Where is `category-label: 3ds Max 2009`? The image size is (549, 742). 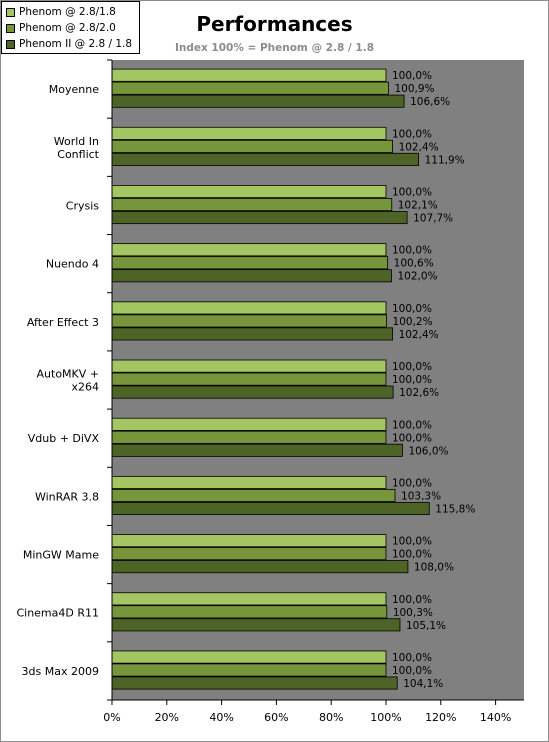 category-label: 3ds Max 2009 is located at coordinates (60, 671).